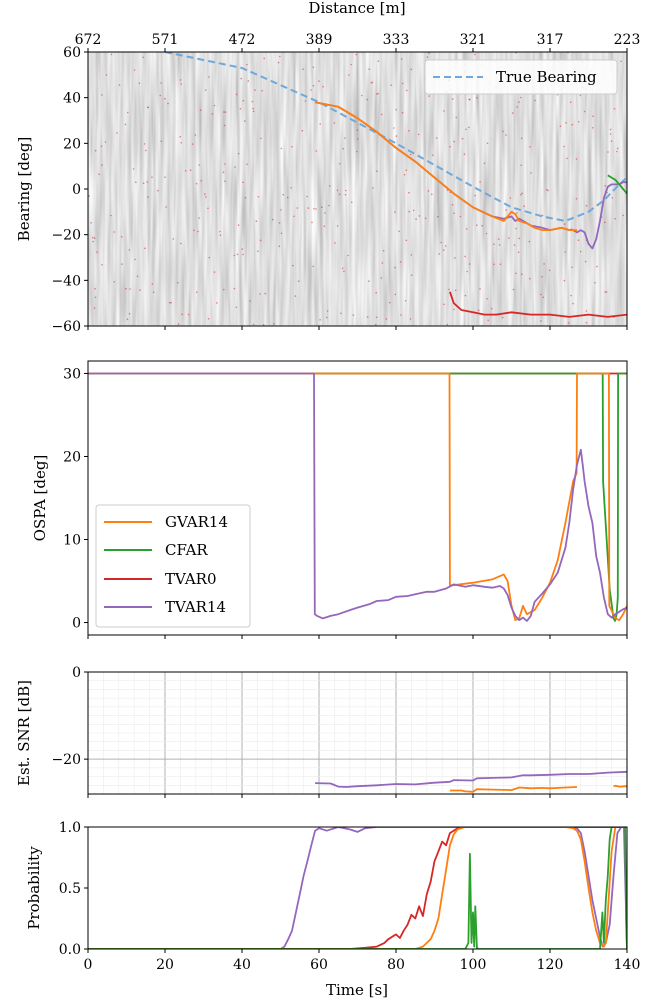  Describe the element at coordinates (319, 965) in the screenshot. I see `x-tick-label: 60` at that location.